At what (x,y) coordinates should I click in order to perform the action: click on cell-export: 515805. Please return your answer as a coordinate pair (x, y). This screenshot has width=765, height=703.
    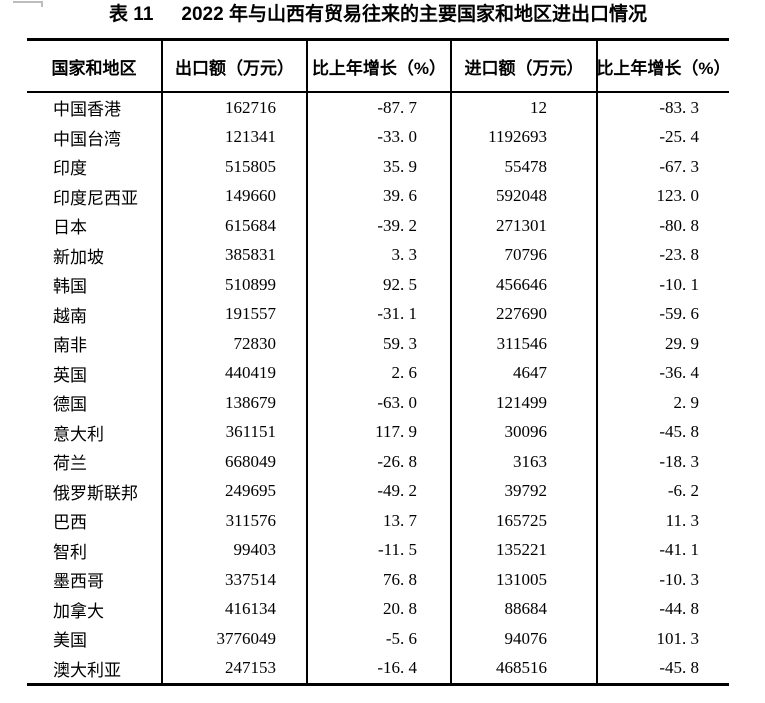
    Looking at the image, I should click on (235, 167).